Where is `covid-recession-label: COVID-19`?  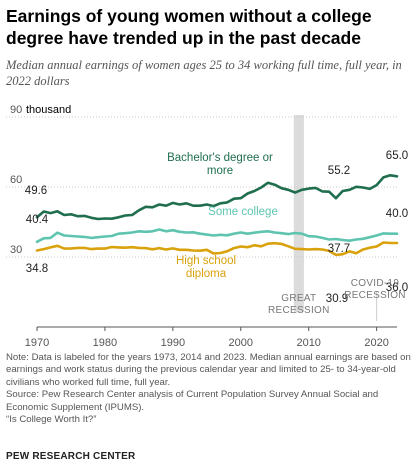 covid-recession-label: COVID-19 is located at coordinates (375, 283).